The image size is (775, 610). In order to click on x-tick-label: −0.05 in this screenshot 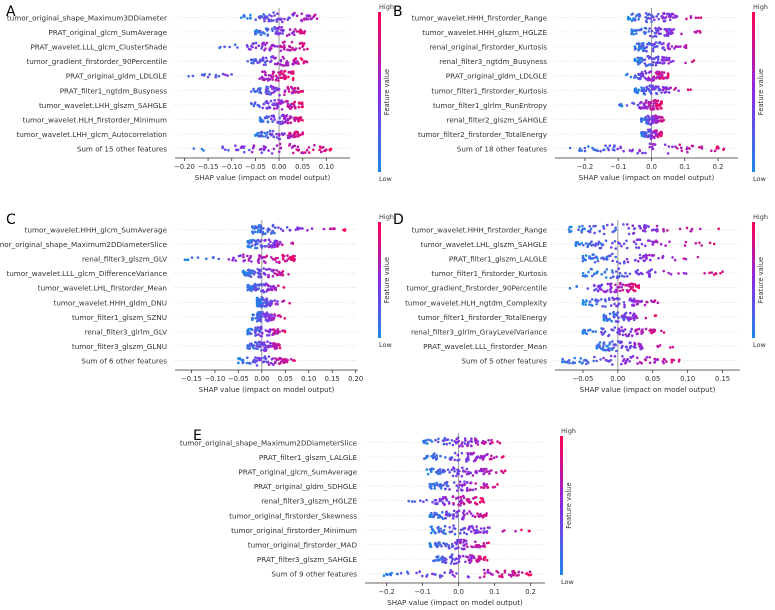, I will do `click(583, 379)`.